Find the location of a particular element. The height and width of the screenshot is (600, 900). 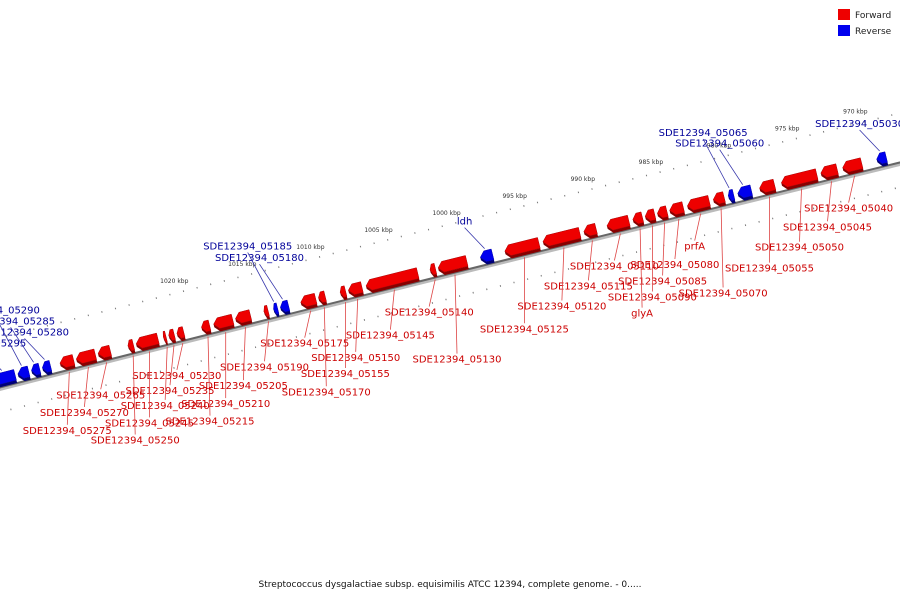

gene-label: SDE12394_05085 is located at coordinates (662, 282).